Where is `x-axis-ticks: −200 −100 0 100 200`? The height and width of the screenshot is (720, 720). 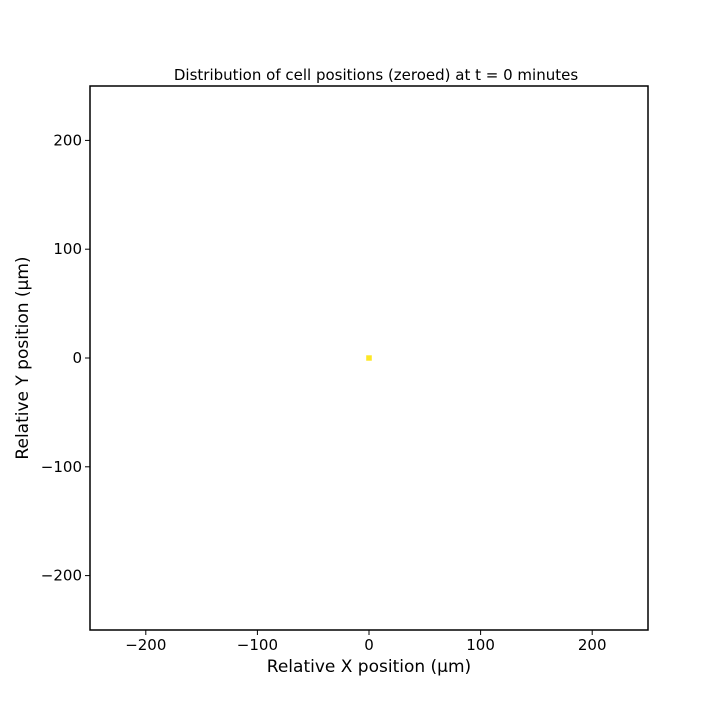 x-axis-ticks: −200 −100 0 100 200 is located at coordinates (366, 642).